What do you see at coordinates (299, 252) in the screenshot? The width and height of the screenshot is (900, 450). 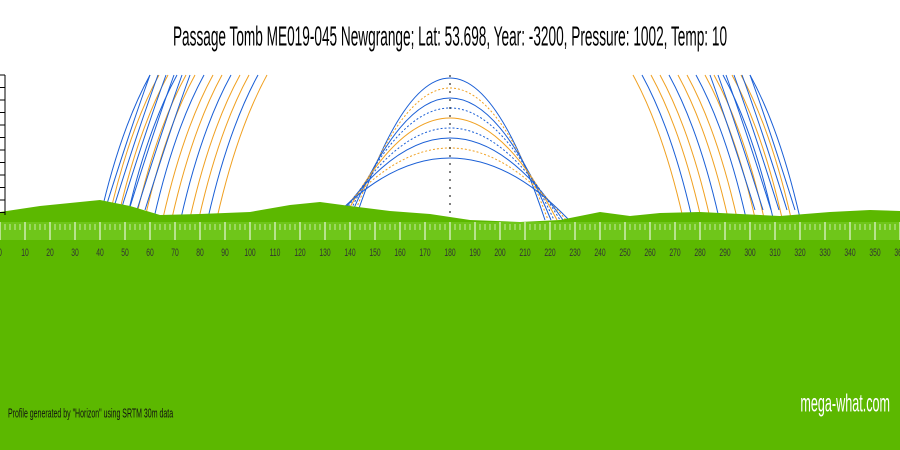 I see `x-tick-label: 120` at bounding box center [299, 252].